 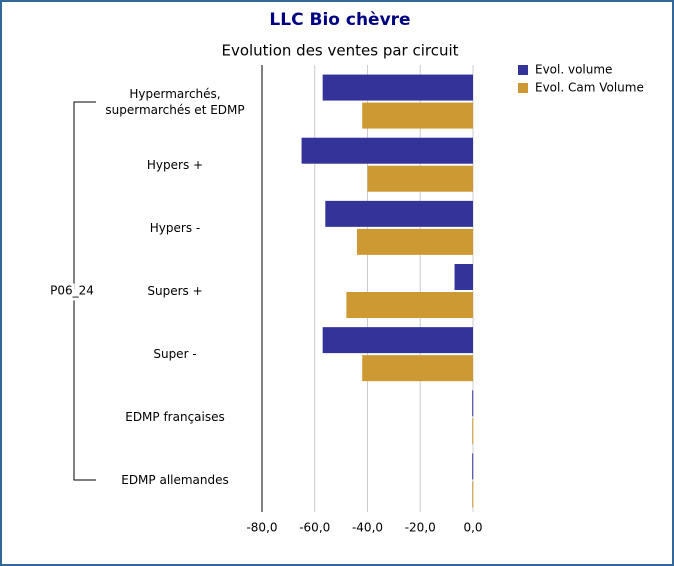 What do you see at coordinates (573, 70) in the screenshot?
I see `legend-label: Evol. volume` at bounding box center [573, 70].